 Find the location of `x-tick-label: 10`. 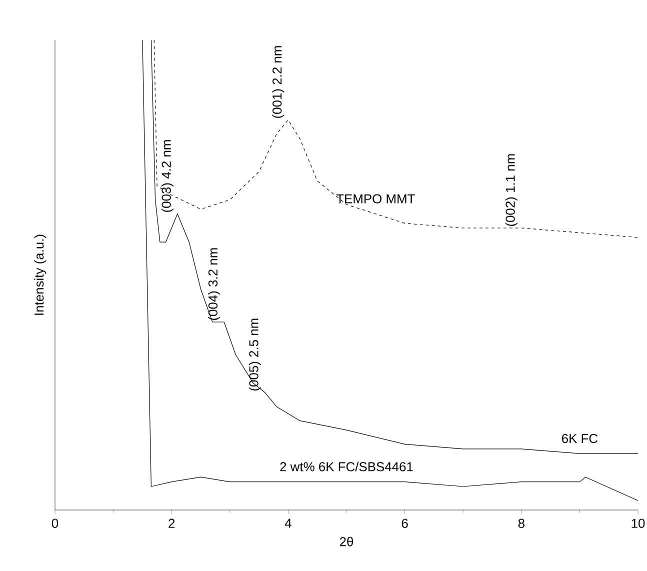

x-tick-label: 10 is located at coordinates (638, 523).